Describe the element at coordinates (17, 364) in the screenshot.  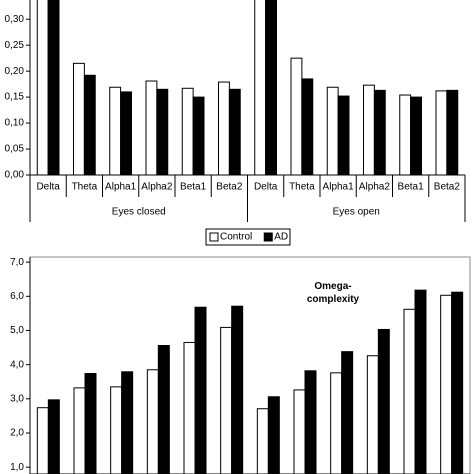
I see `y-tick-label: 4,0` at that location.